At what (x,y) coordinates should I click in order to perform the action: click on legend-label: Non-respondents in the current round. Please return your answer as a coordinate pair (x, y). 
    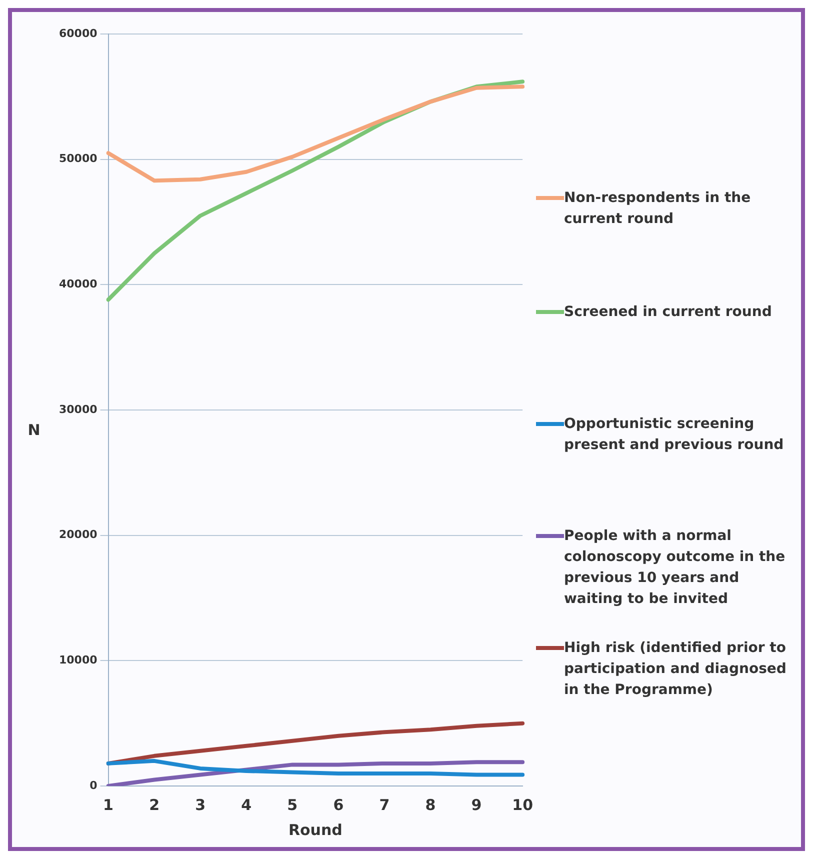
    Looking at the image, I should click on (658, 209).